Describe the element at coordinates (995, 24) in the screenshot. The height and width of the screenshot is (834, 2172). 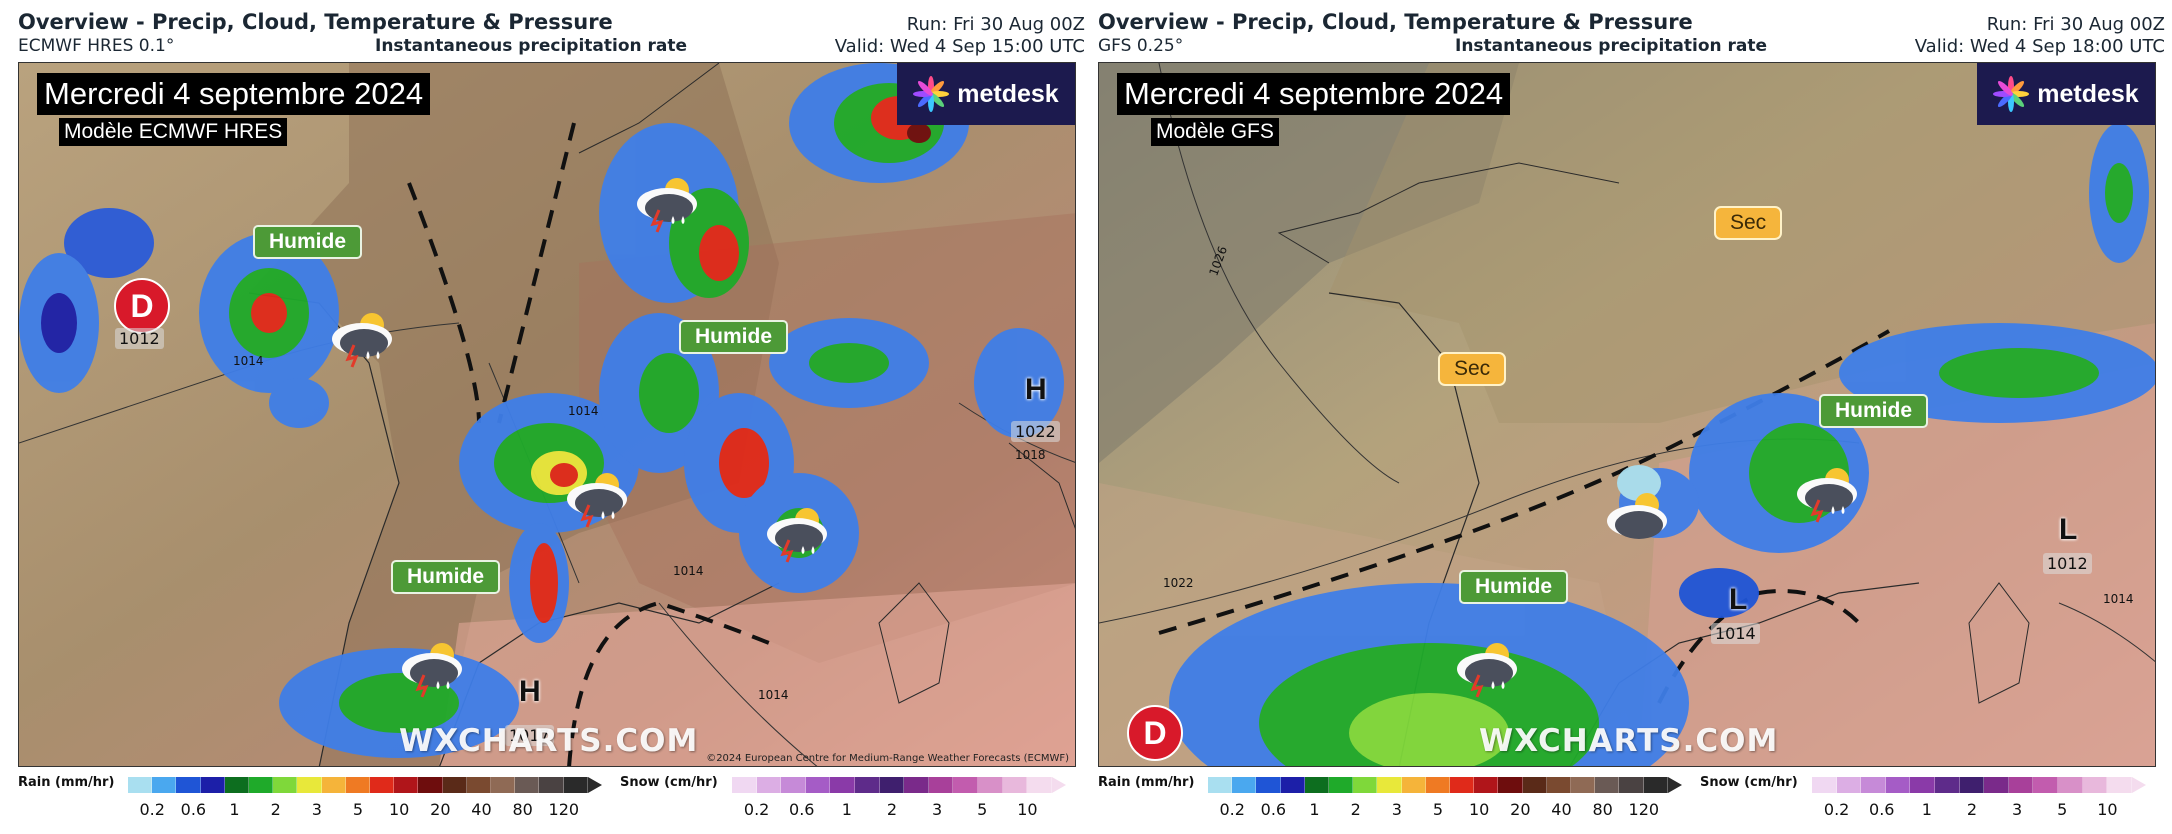
I see `run-time: Run: Fri 30 Aug 00Z` at that location.